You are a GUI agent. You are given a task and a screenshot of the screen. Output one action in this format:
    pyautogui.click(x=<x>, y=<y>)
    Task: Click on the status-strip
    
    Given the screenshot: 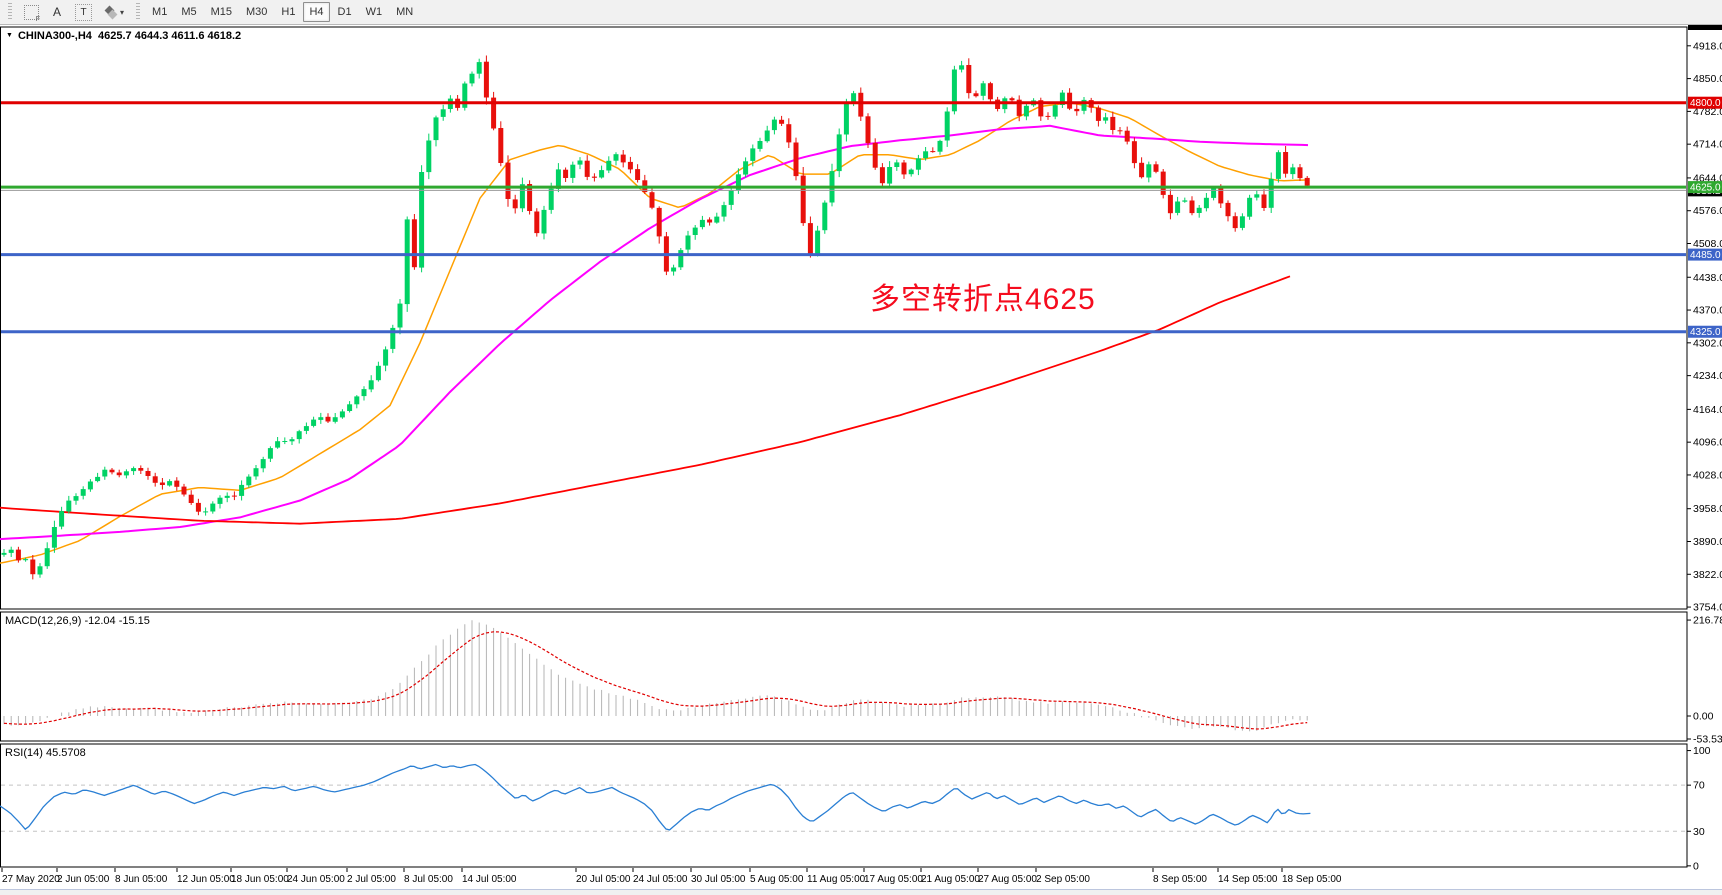 What is the action you would take?
    pyautogui.click(x=861, y=892)
    